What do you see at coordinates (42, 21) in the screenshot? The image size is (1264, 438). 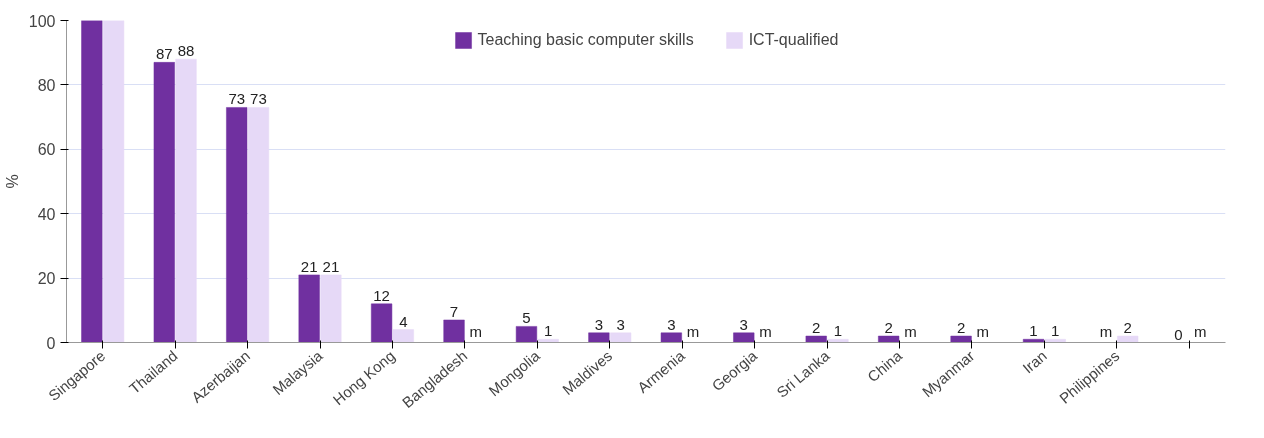 I see `y-tick-label: 100` at bounding box center [42, 21].